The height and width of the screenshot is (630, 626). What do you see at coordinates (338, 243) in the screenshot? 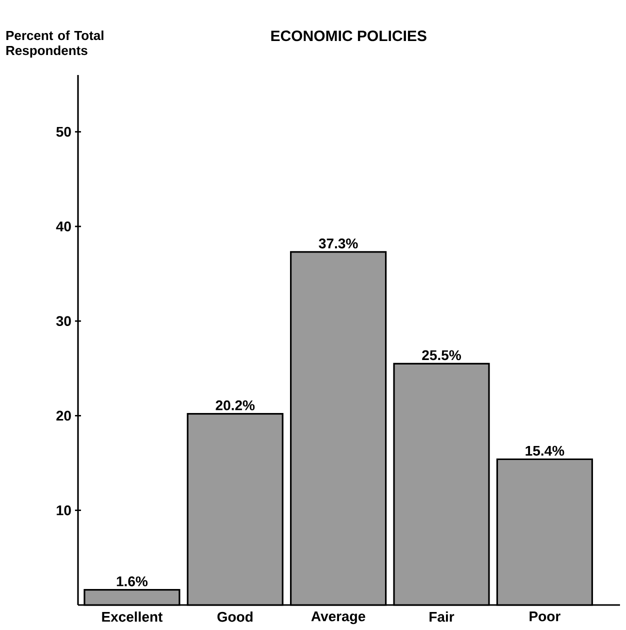
I see `data-label: 37.3%` at bounding box center [338, 243].